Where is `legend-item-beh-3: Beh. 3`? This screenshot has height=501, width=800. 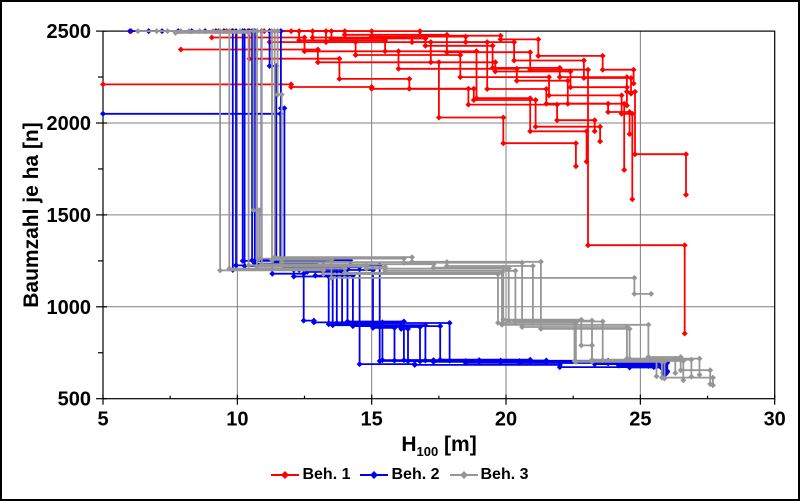
legend-item-beh-3: Beh. 3 is located at coordinates (489, 475).